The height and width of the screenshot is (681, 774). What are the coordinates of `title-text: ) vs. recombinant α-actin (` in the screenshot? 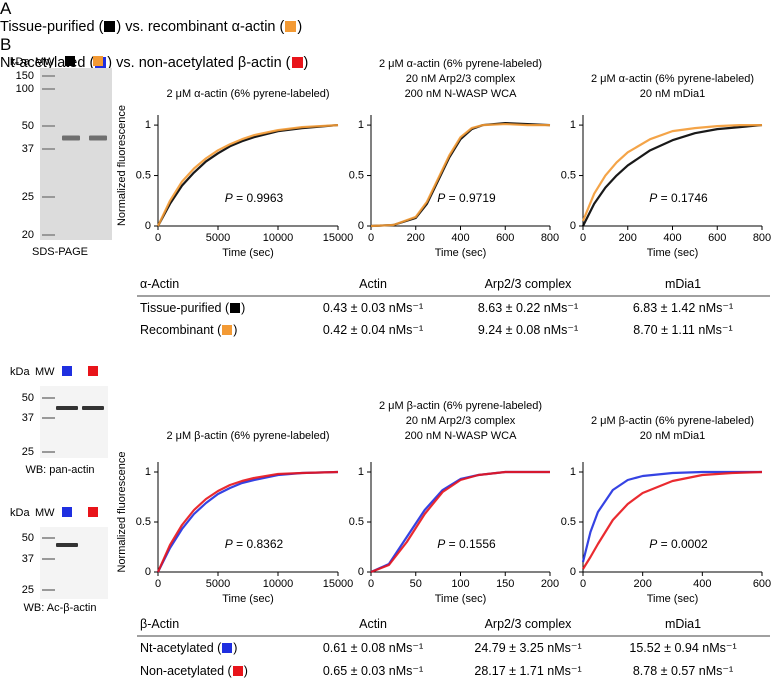 It's located at (200, 27).